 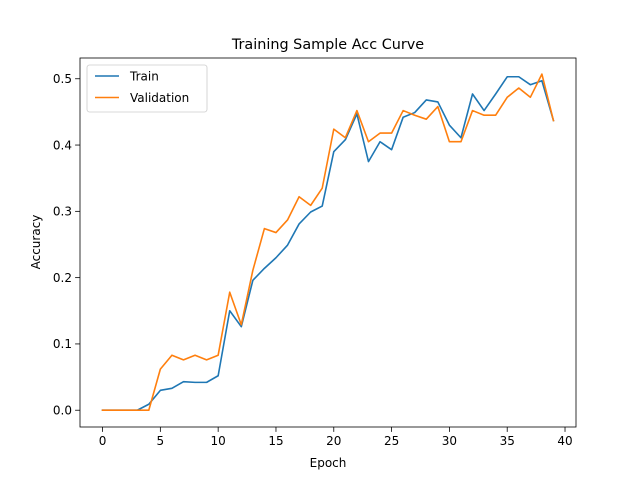 What do you see at coordinates (66, 245) in the screenshot?
I see `y-axis-ticks: 0.0 0.1 0.2 0.3 0.4 0.5` at bounding box center [66, 245].